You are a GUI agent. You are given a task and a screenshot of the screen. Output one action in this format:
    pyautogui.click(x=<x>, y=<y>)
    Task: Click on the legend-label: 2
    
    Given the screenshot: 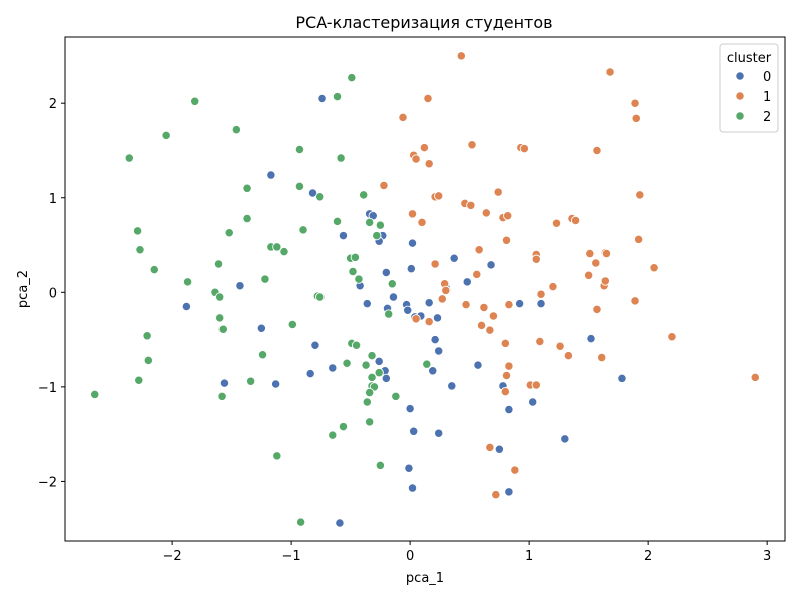 What is the action you would take?
    pyautogui.click(x=767, y=117)
    